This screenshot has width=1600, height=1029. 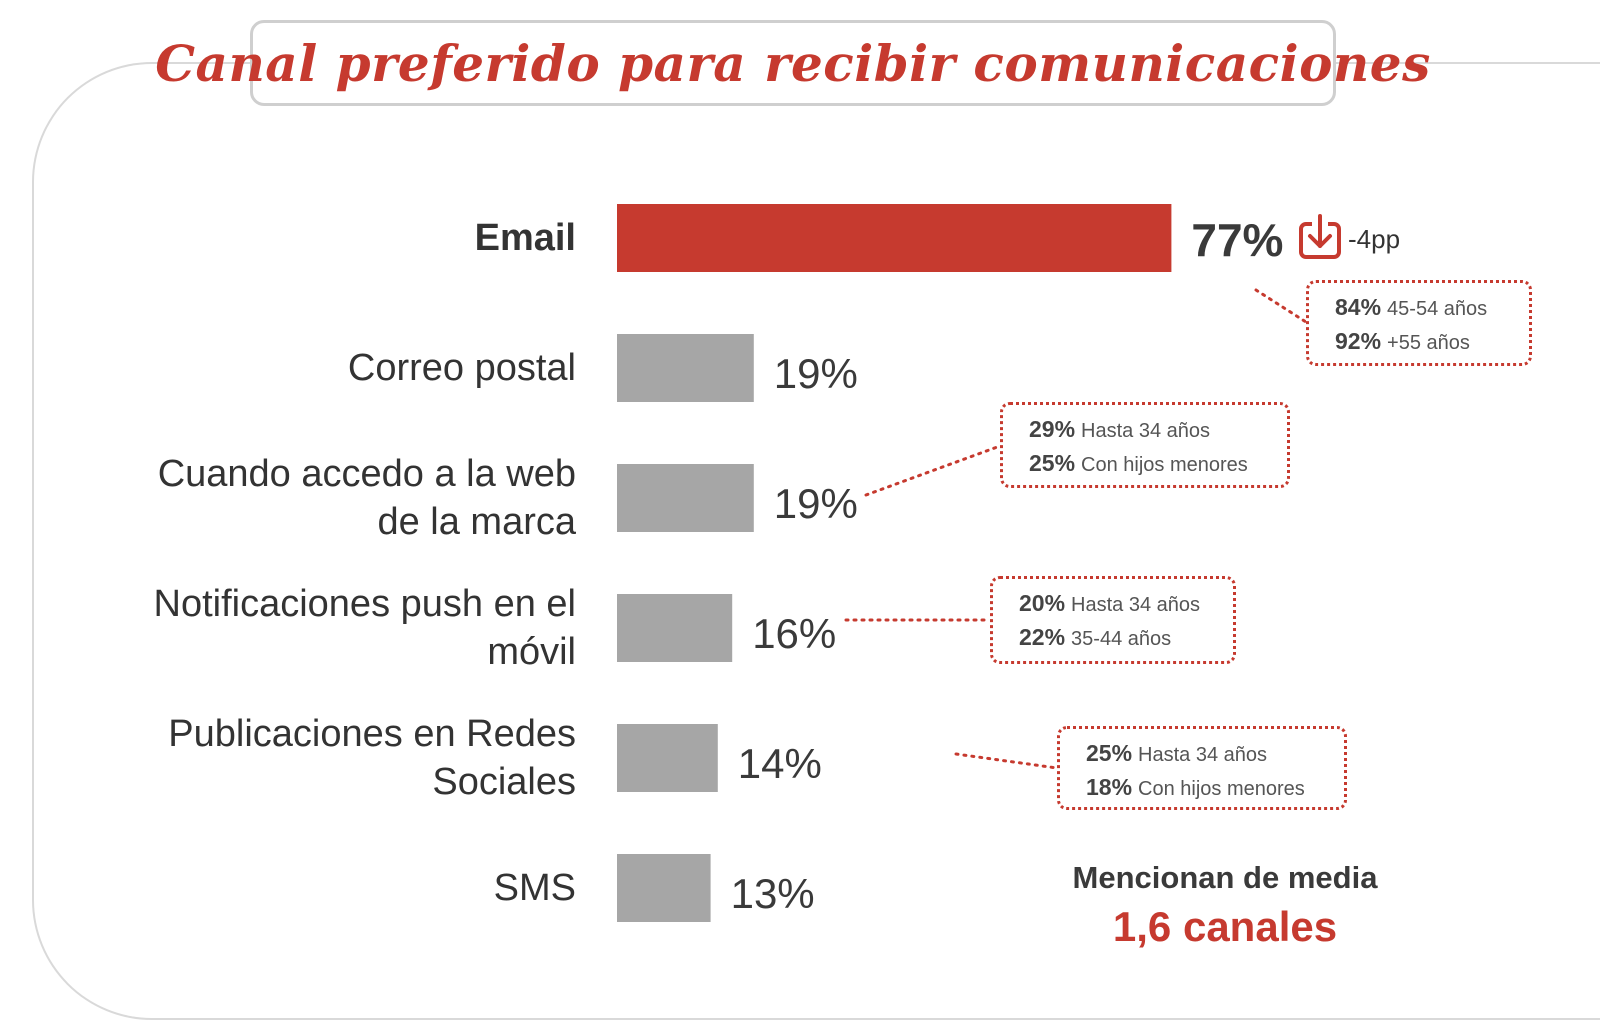 What do you see at coordinates (772, 893) in the screenshot?
I see `value-label-5: 13%` at bounding box center [772, 893].